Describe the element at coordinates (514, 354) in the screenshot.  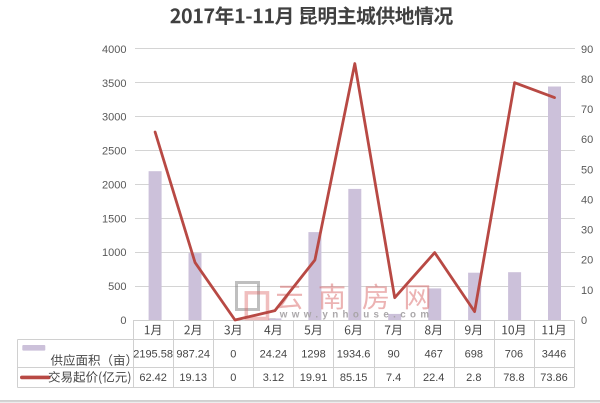
I see `svg-text: 706` at that location.